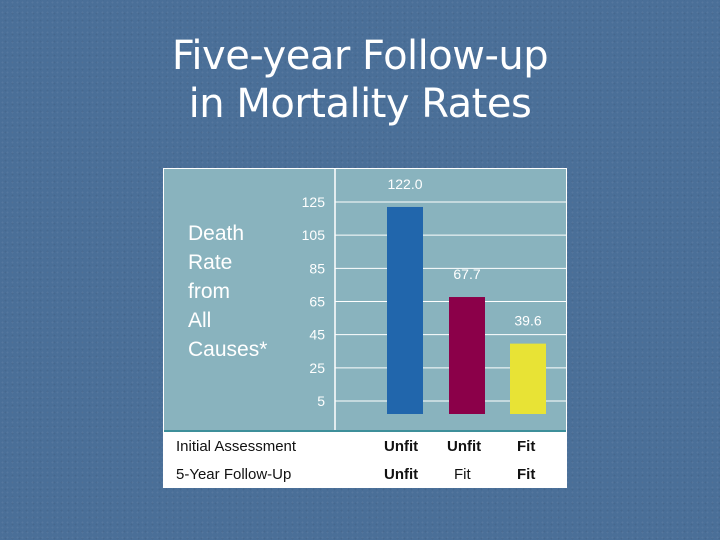 Image resolution: width=720 pixels, height=540 pixels. I want to click on row-label: 5-Year Follow-Up, so click(234, 474).